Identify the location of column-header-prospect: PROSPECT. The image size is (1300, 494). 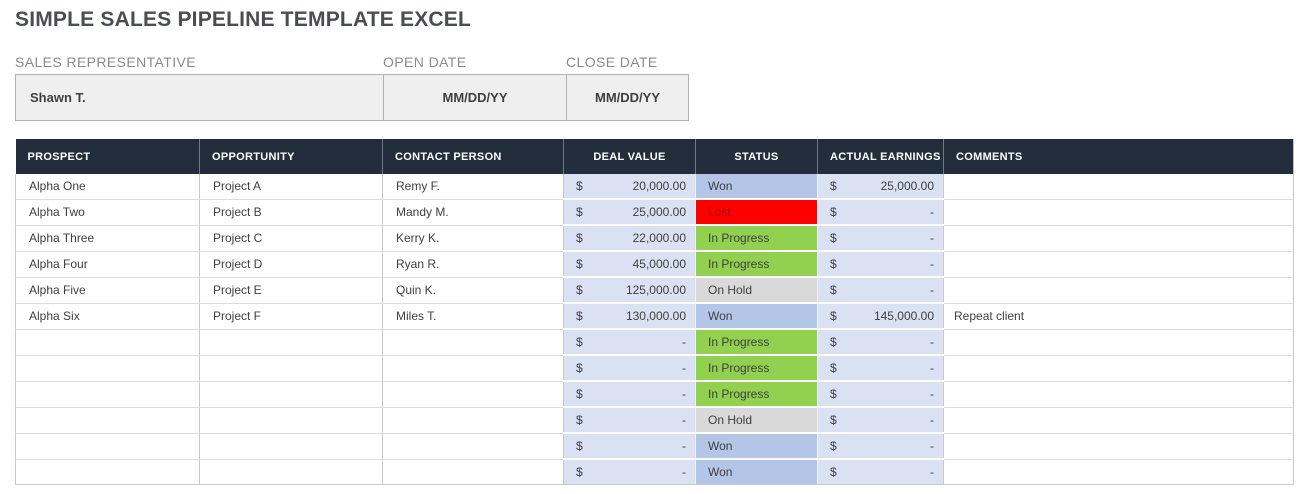
(107, 156).